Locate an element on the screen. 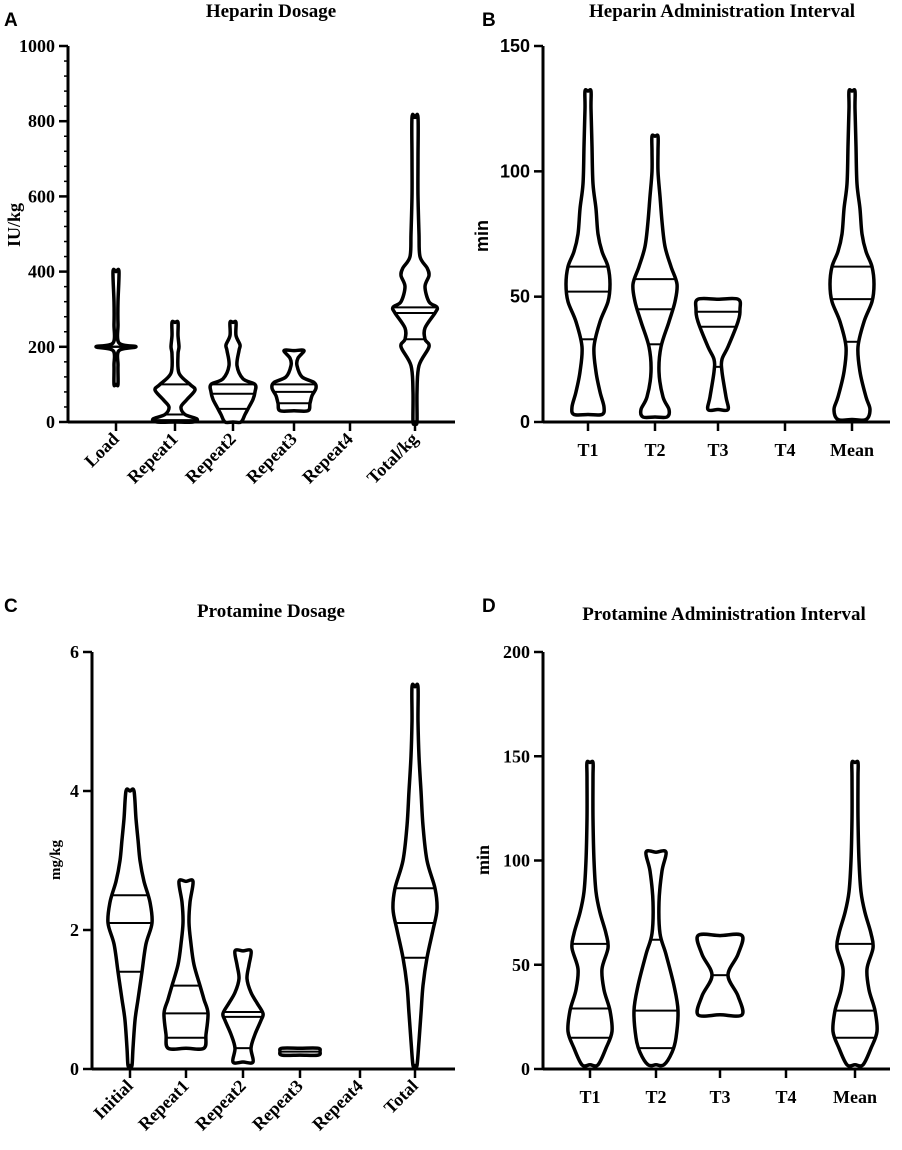  y-tick-label: 800 is located at coordinates (41, 121).